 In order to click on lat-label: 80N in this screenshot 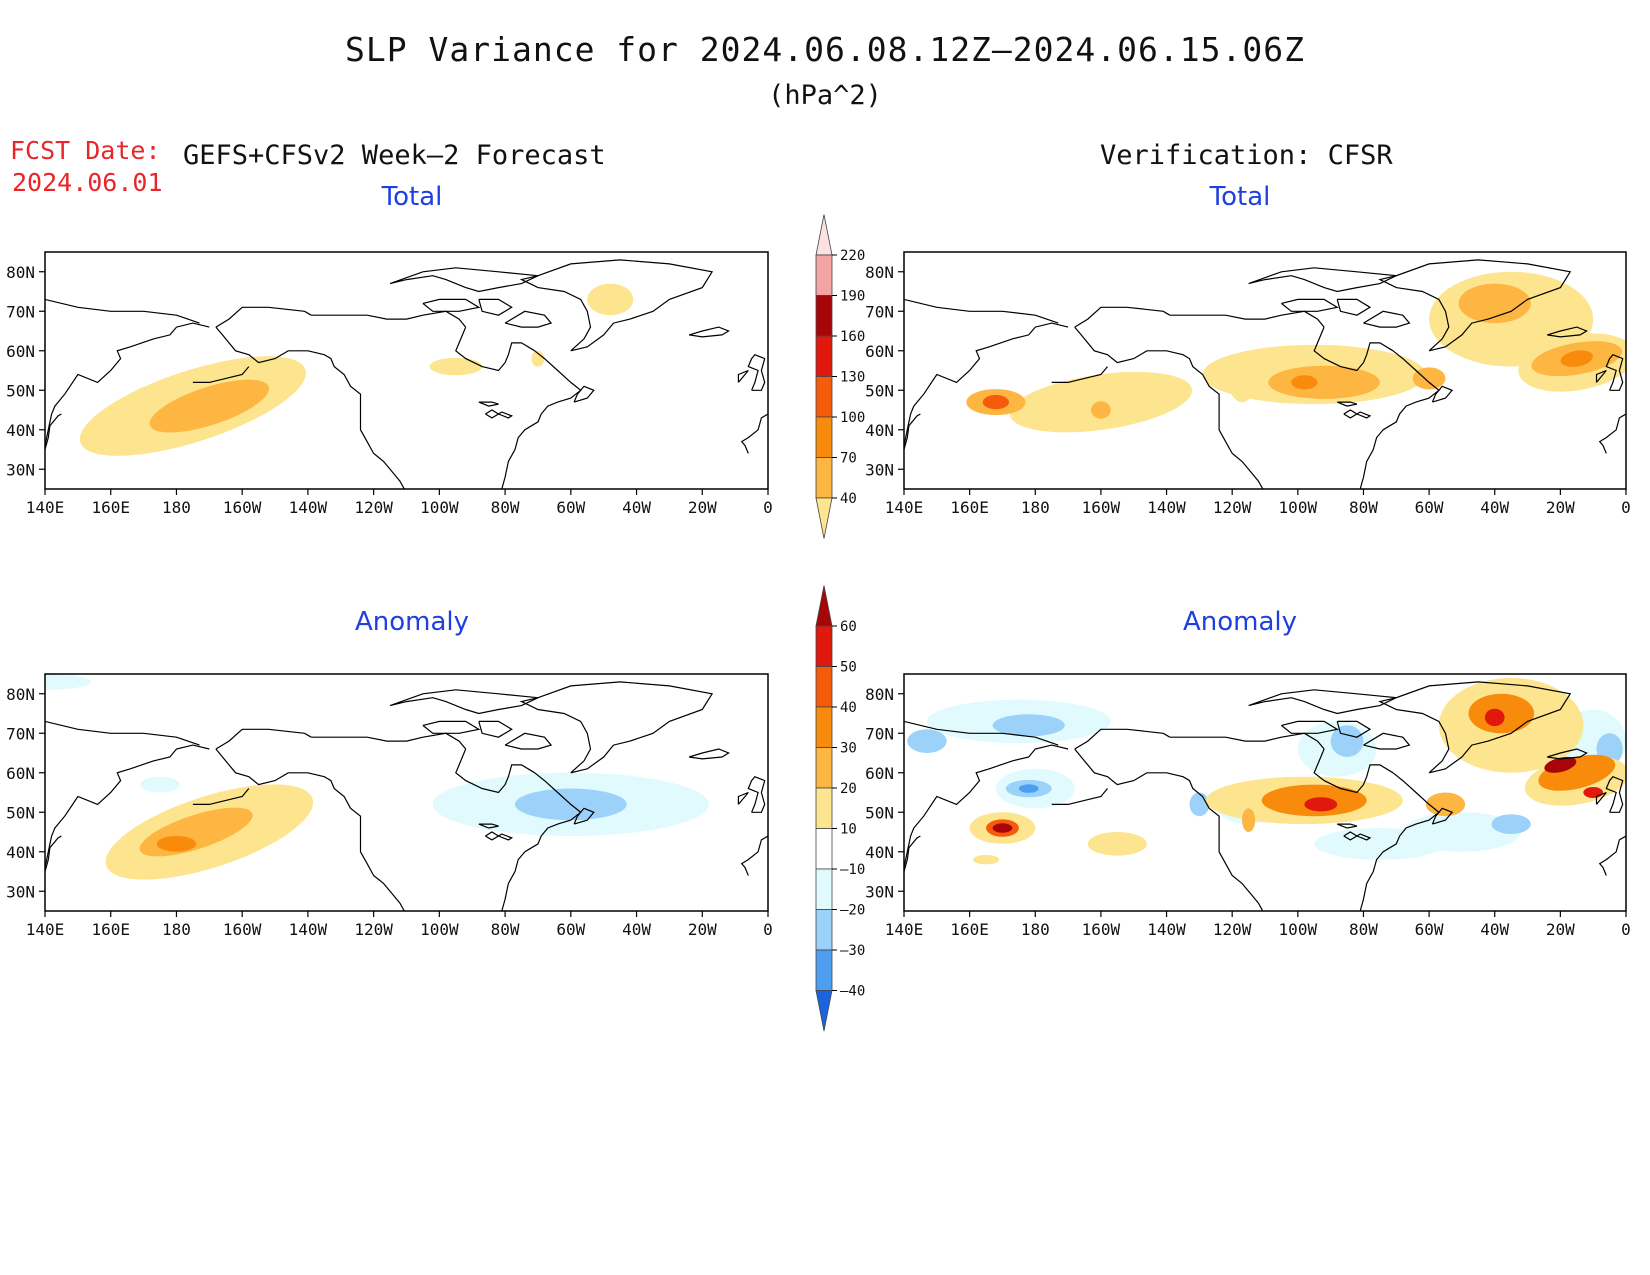, I will do `click(20, 272)`.